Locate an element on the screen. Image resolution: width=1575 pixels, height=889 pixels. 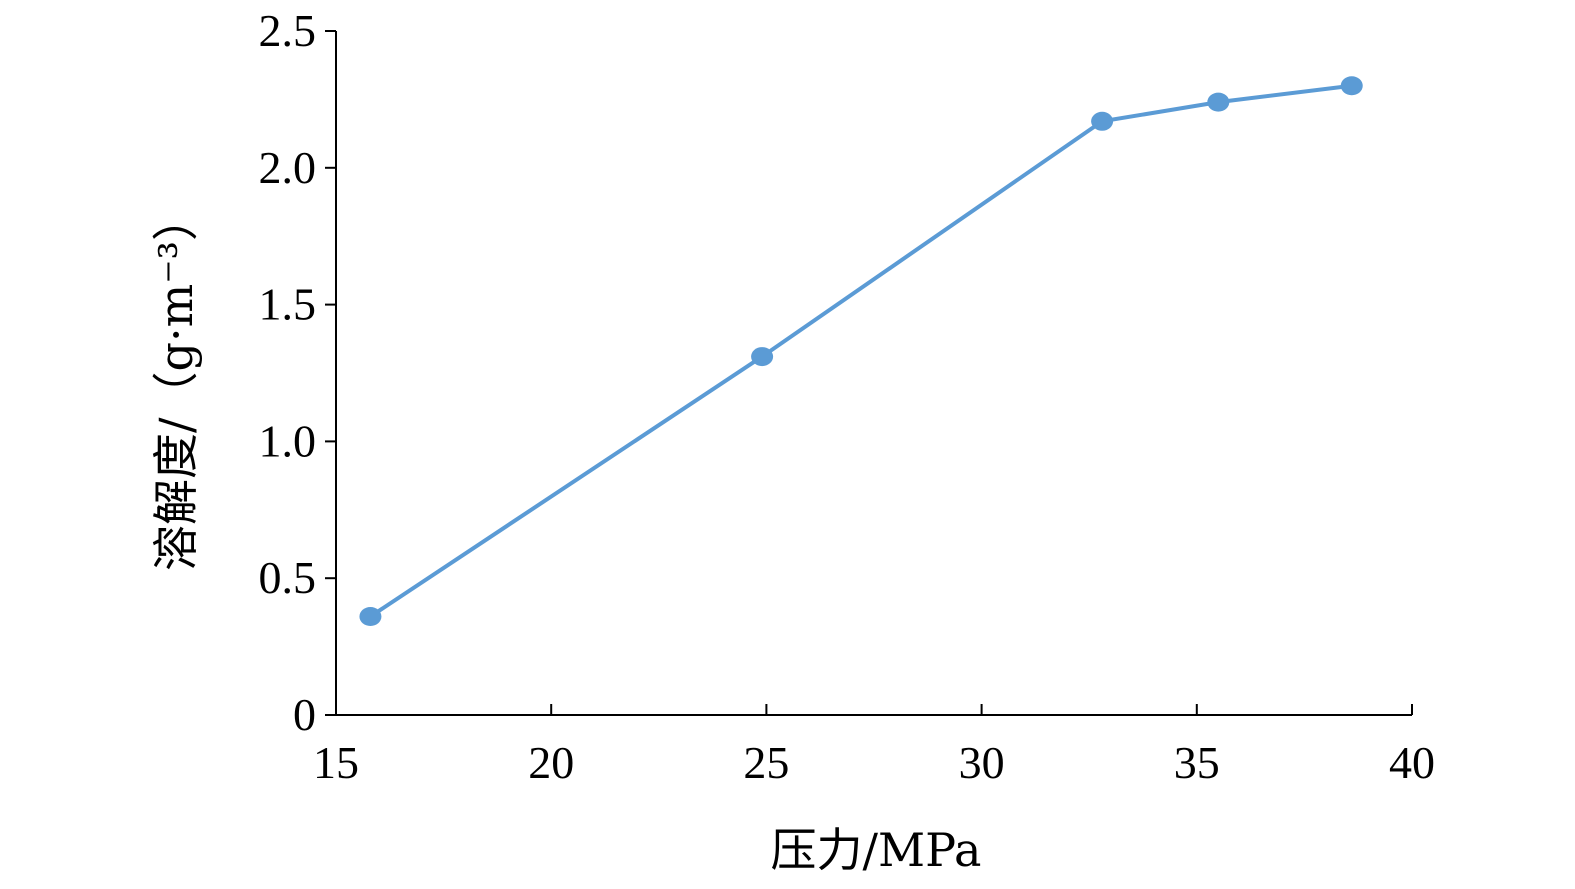
x-axis-title: 压力/MPa is located at coordinates (876, 850).